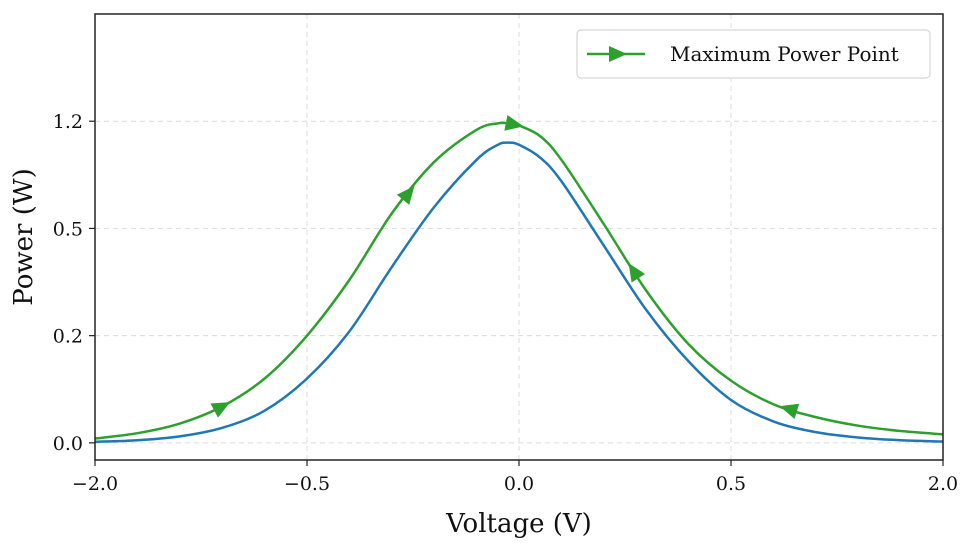  I want to click on legend: Maximum Power Point, so click(753, 54).